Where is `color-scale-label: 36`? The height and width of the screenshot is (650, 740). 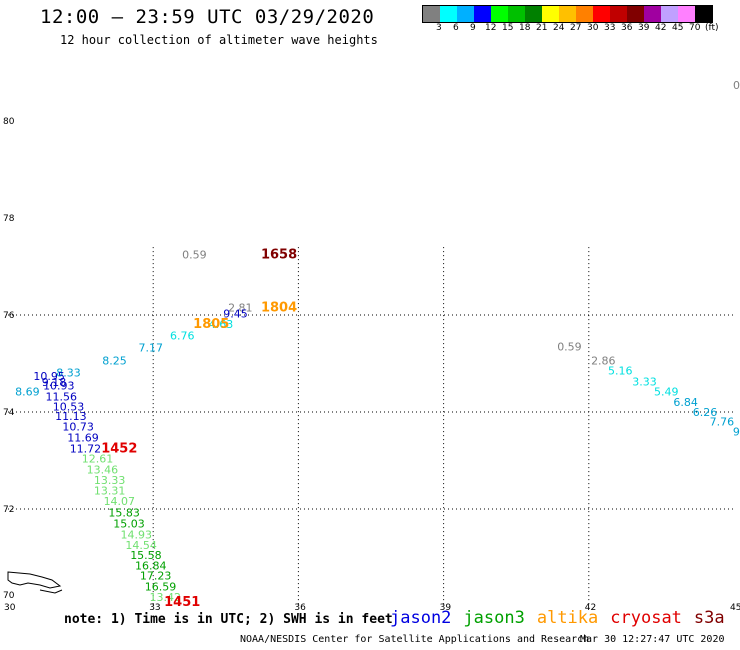 color-scale-label: 36 is located at coordinates (627, 28).